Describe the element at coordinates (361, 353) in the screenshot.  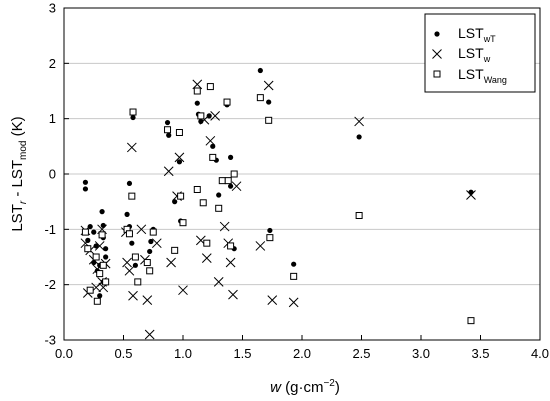
I see `x-tick-label: 2.5` at that location.